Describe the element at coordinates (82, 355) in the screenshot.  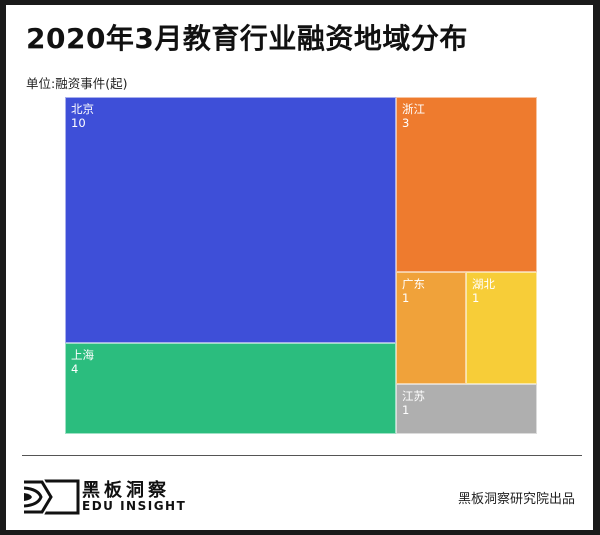
I see `cell-label: 上海` at that location.